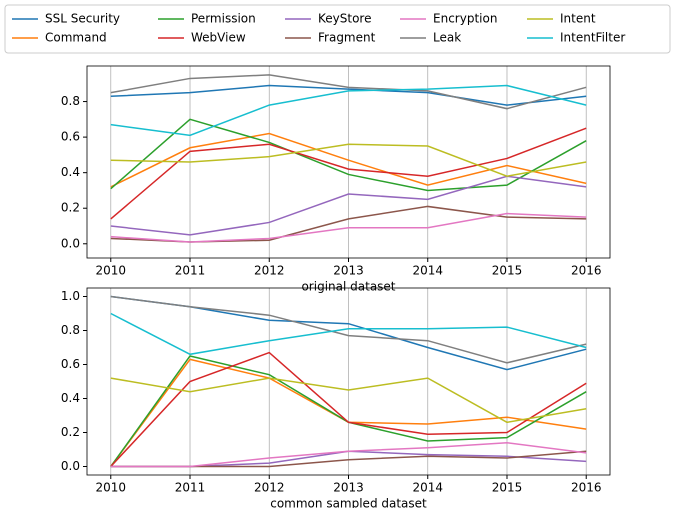  Describe the element at coordinates (348, 502) in the screenshot. I see `x-axis-label: common sampled dataset` at that location.